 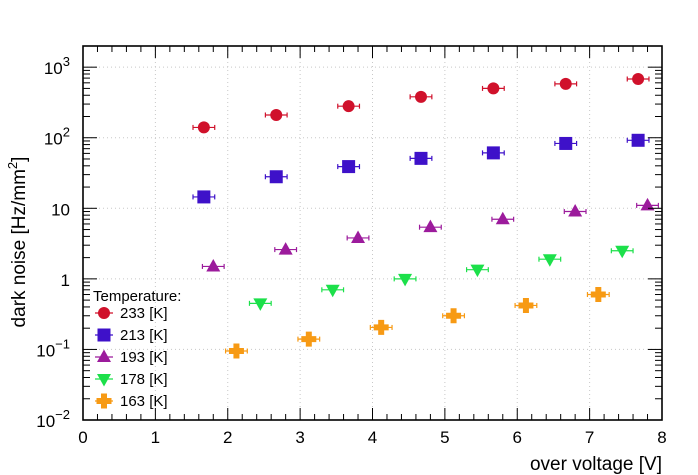 What do you see at coordinates (144, 357) in the screenshot?
I see `legend-label: 193 [K]` at bounding box center [144, 357].